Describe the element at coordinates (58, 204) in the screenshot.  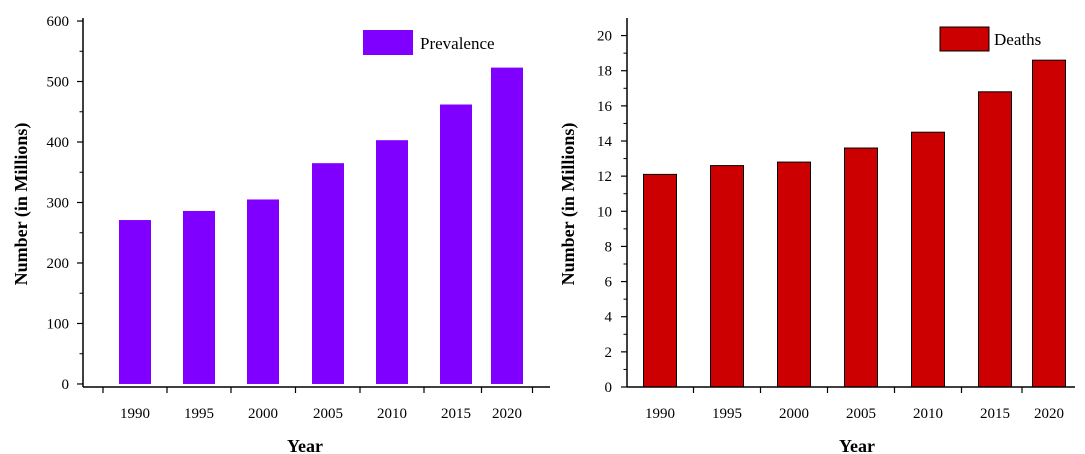
I see `prevalence-y-tick-label: 300` at that location.